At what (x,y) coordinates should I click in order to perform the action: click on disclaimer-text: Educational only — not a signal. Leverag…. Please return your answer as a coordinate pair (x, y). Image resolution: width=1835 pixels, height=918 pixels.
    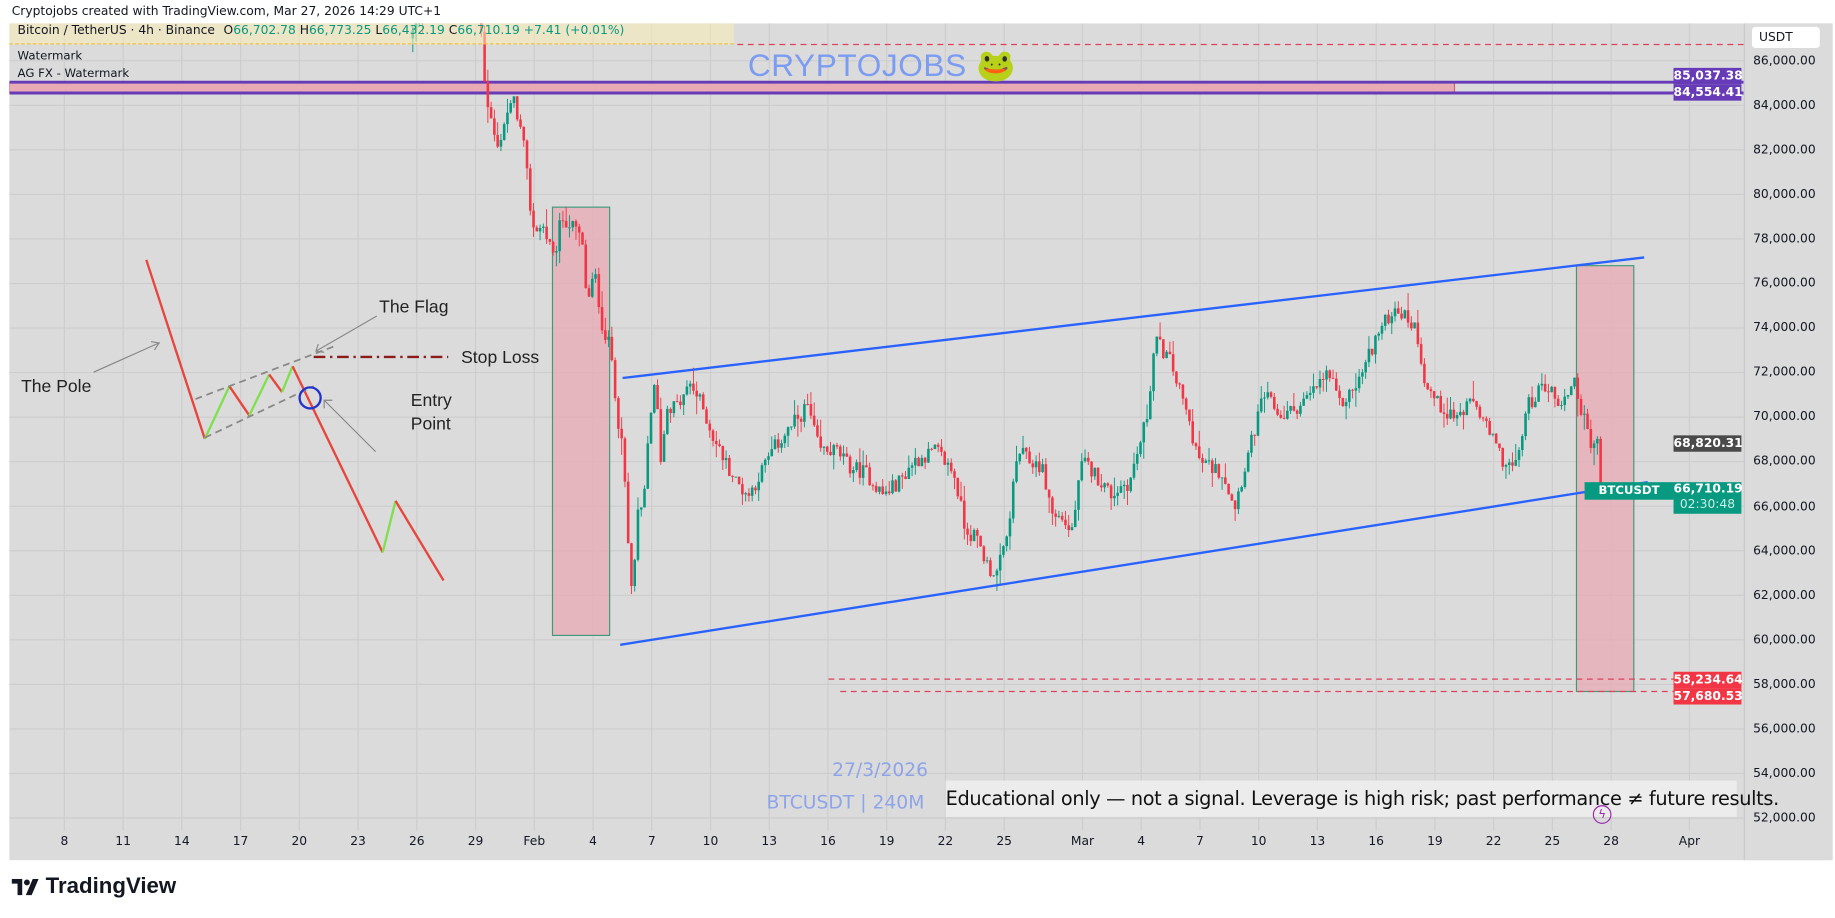
    Looking at the image, I should click on (1341, 799).